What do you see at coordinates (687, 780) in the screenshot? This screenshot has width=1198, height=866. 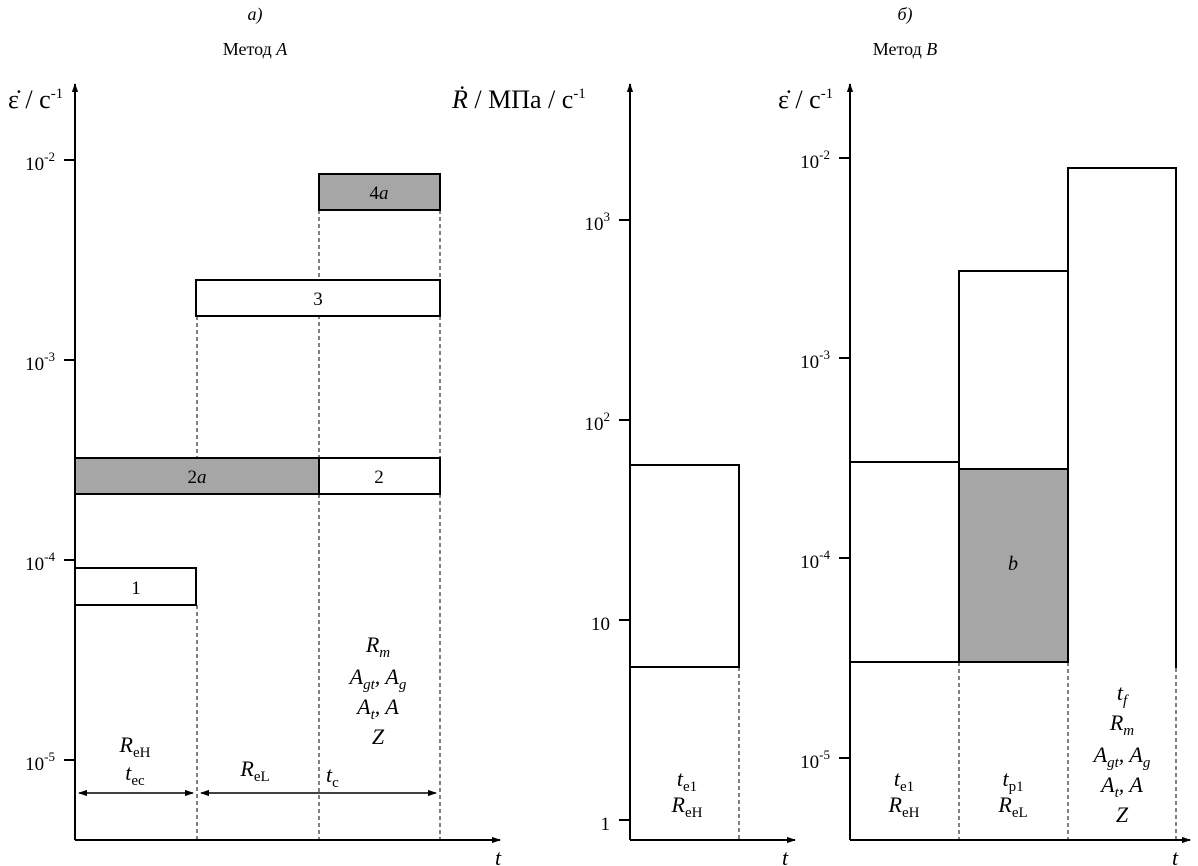 I see `panel-mid-note-te1: te1` at bounding box center [687, 780].